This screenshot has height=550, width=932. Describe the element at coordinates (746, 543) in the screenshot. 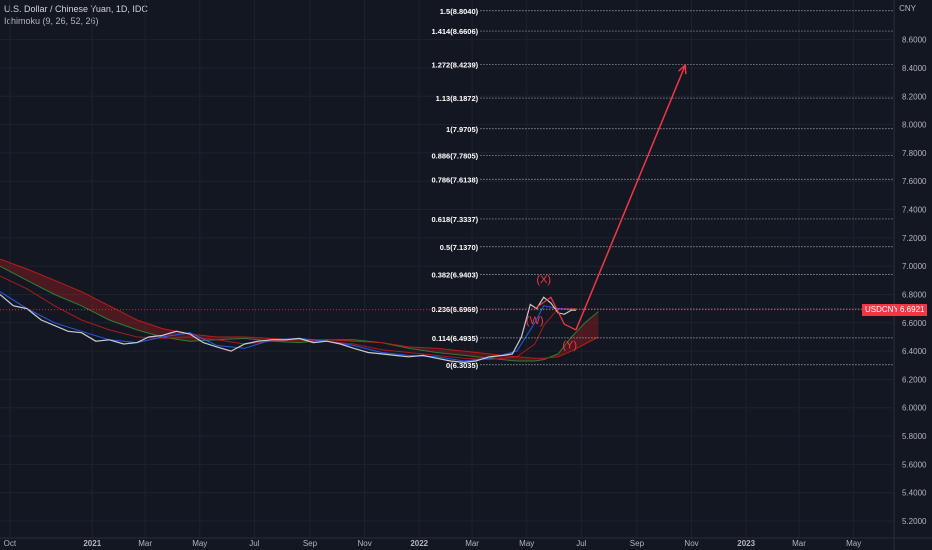

I see `x-tick-label: 2023` at that location.